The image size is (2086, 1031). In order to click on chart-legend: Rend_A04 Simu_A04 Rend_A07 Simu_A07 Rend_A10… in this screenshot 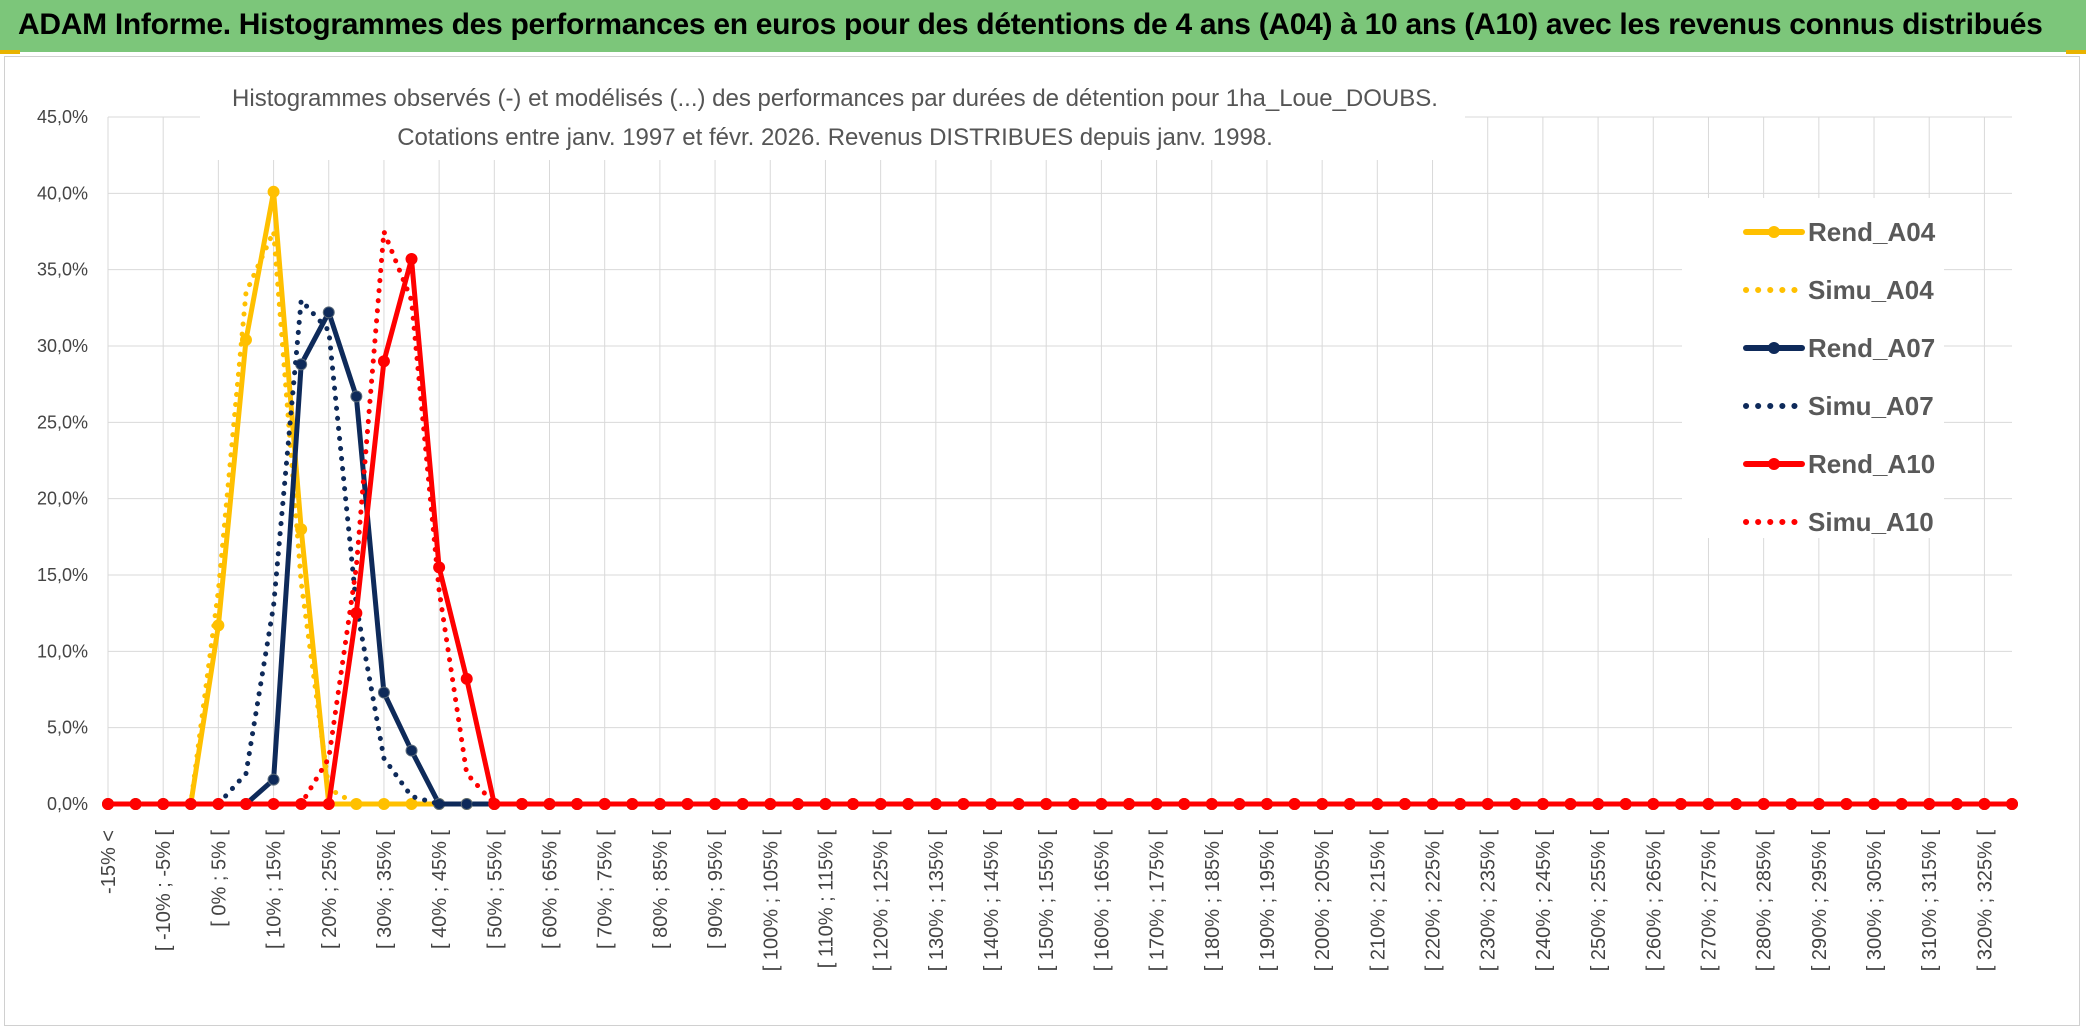, I will do `click(1813, 368)`.